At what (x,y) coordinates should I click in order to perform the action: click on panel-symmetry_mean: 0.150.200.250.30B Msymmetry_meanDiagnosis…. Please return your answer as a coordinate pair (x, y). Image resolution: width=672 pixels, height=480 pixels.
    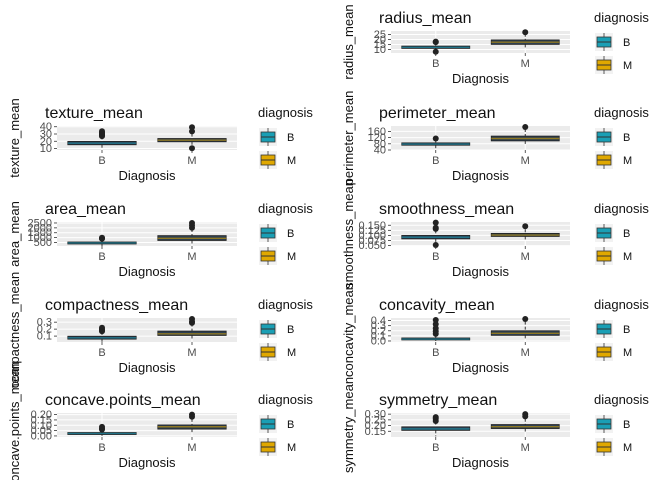
    Looking at the image, I should click on (495, 425).